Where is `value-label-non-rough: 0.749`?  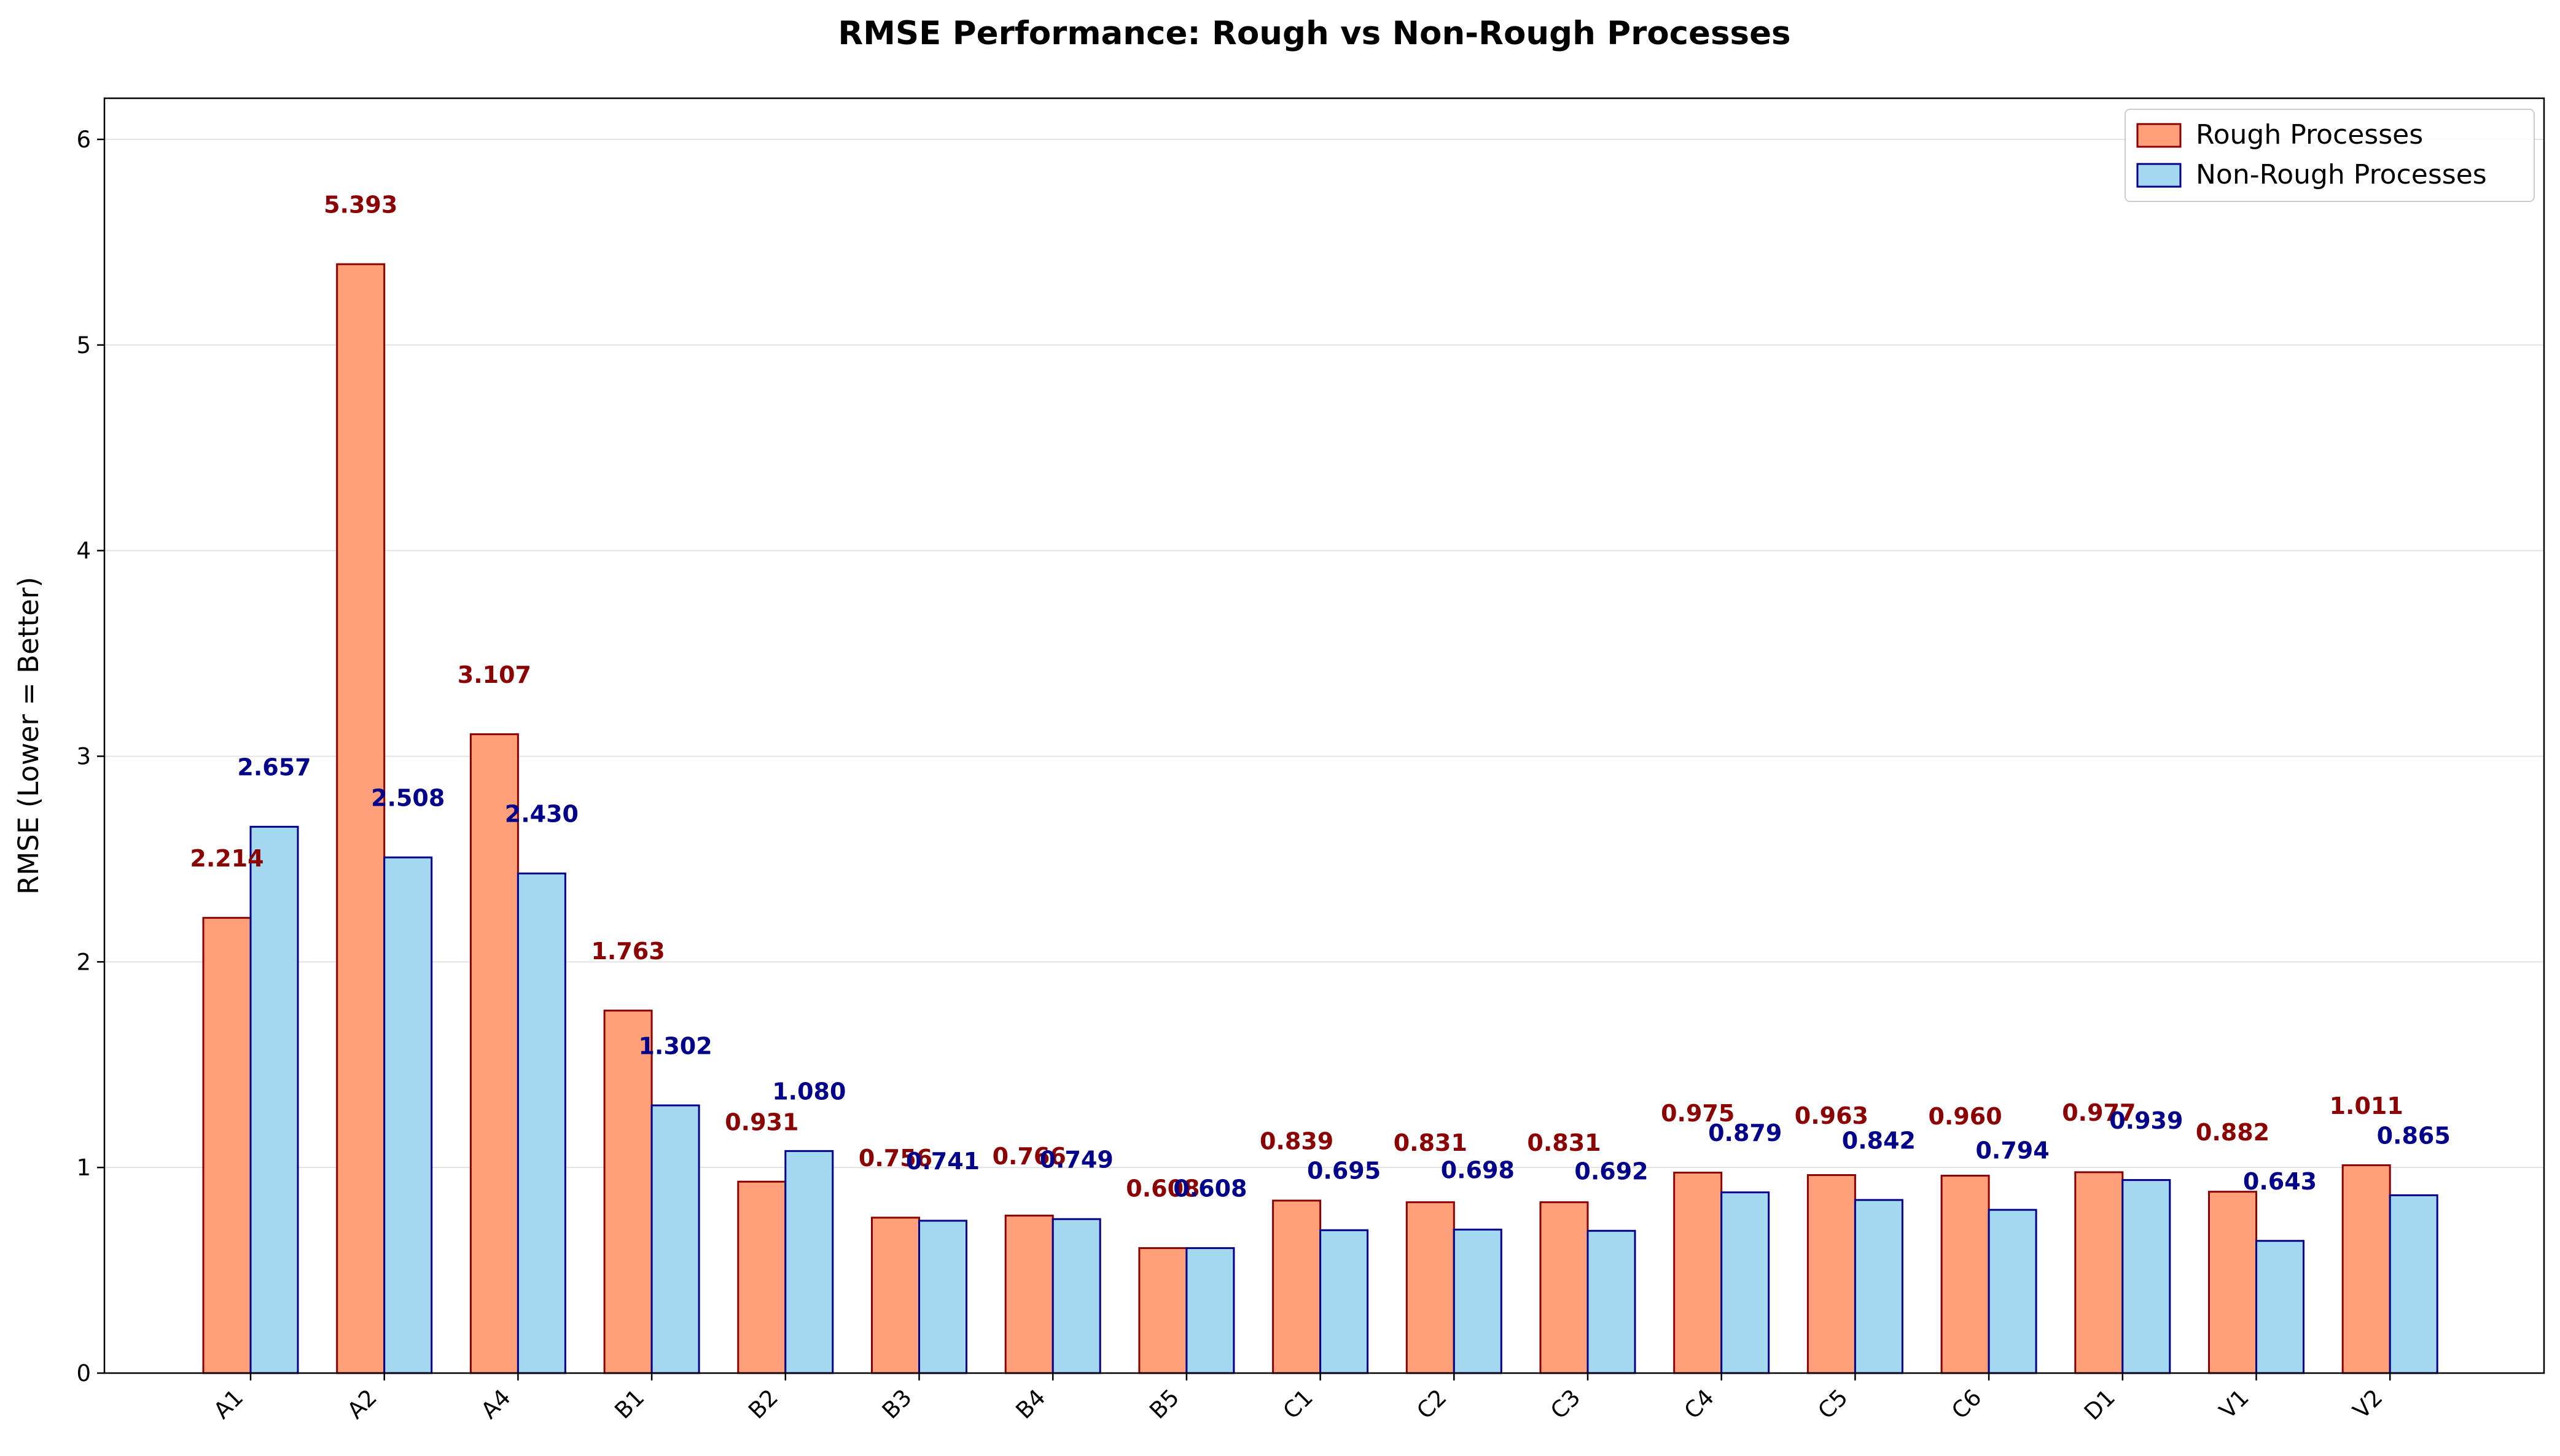 value-label-non-rough: 0.749 is located at coordinates (1077, 1159).